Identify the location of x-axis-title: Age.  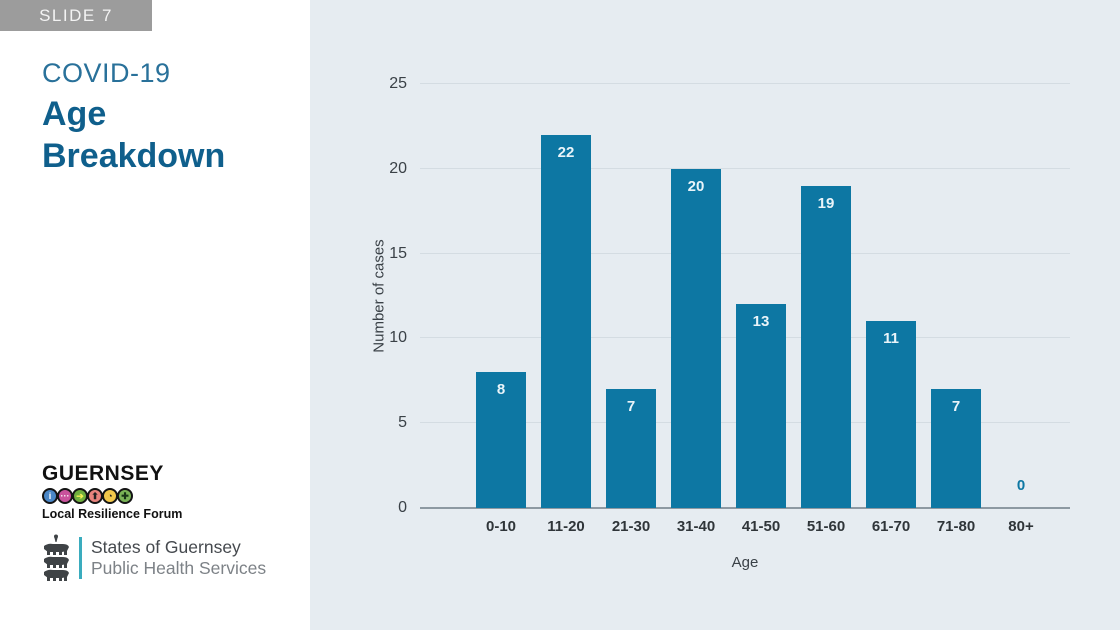
(745, 562).